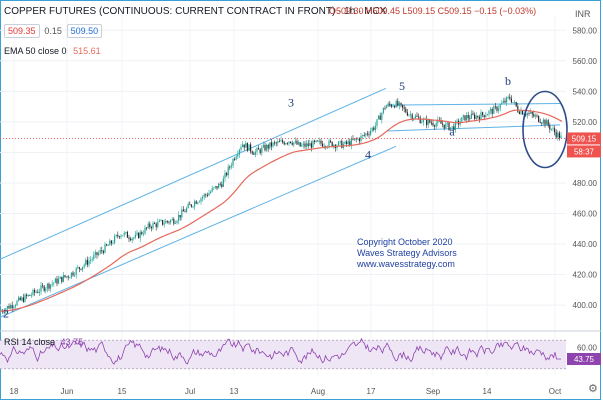  Describe the element at coordinates (52, 51) in the screenshot. I see `ema-legend: EMA 50 close 0 515.61` at that location.